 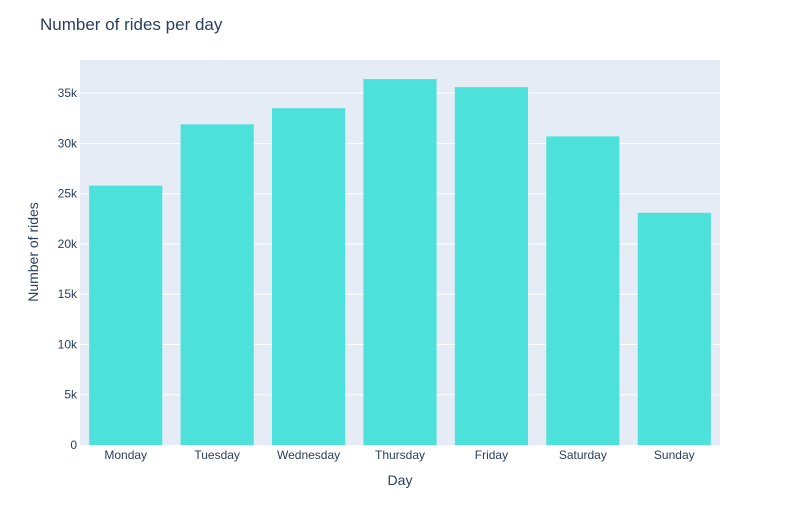 I want to click on x-axis-title: Day, so click(x=400, y=480).